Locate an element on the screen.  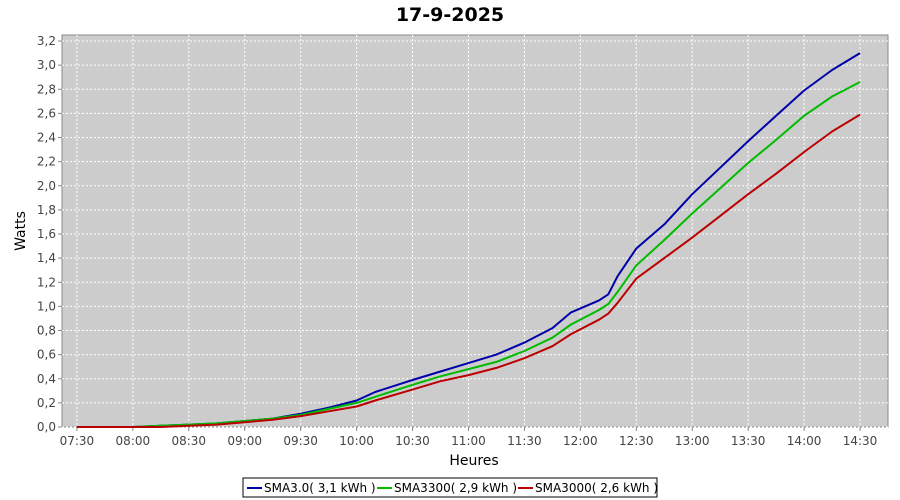
y-tick-label: 3,2 is located at coordinates (46, 41).